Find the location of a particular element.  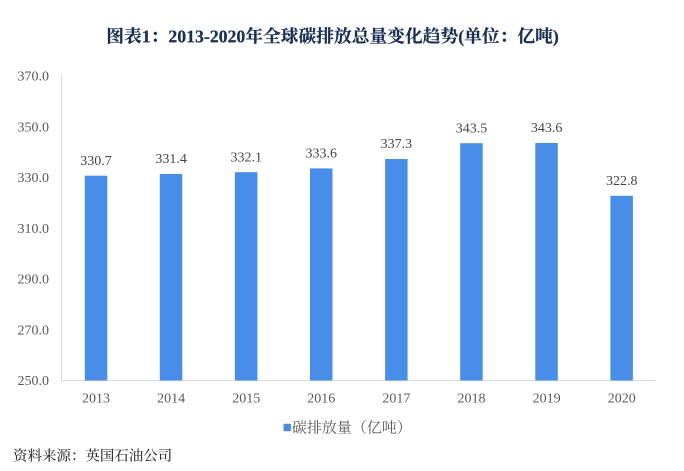

svg-text: 350.0 is located at coordinates (34, 127).